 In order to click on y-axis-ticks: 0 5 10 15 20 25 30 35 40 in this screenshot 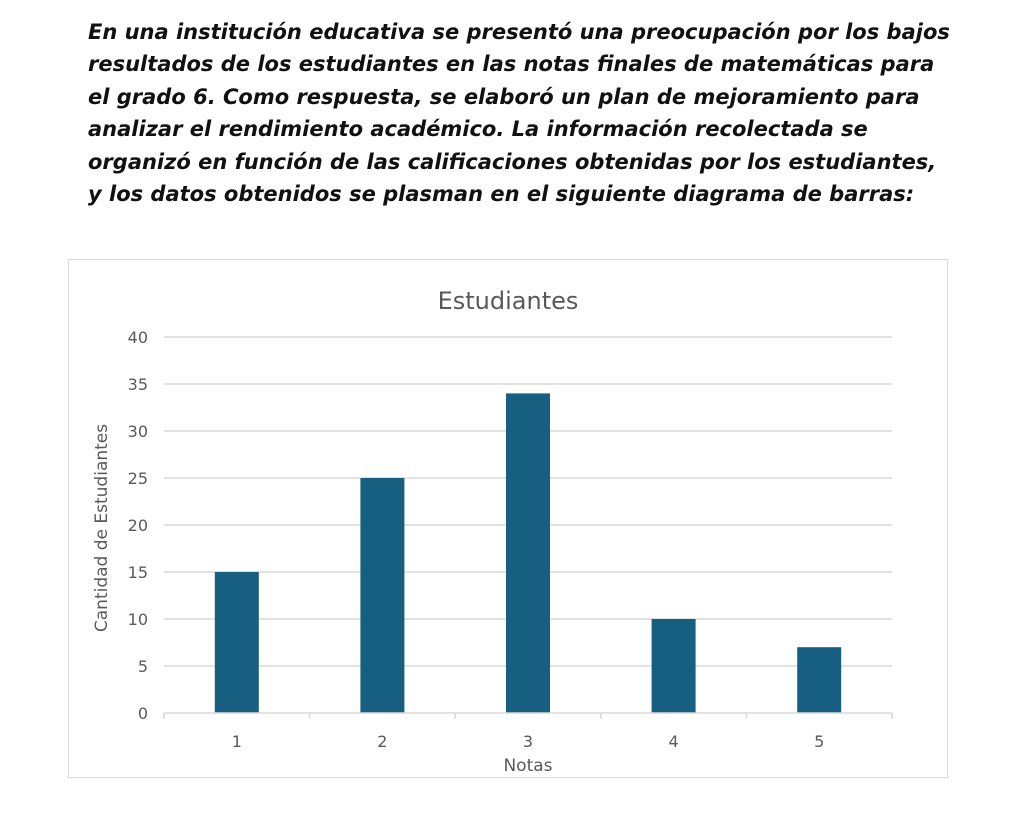, I will do `click(138, 525)`.